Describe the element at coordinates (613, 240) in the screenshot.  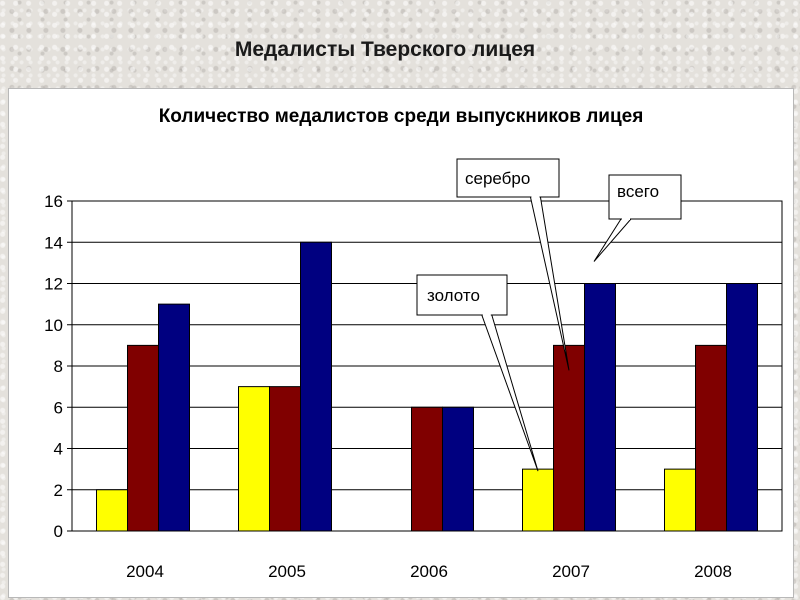
I see `callout-pointer-всего` at that location.